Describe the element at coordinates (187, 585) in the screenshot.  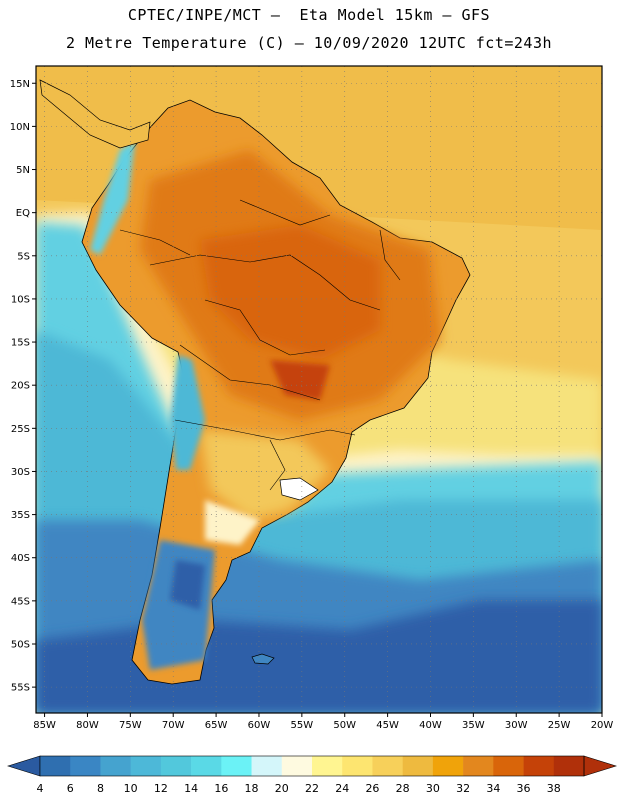
I see `land-patagonia-cold` at that location.